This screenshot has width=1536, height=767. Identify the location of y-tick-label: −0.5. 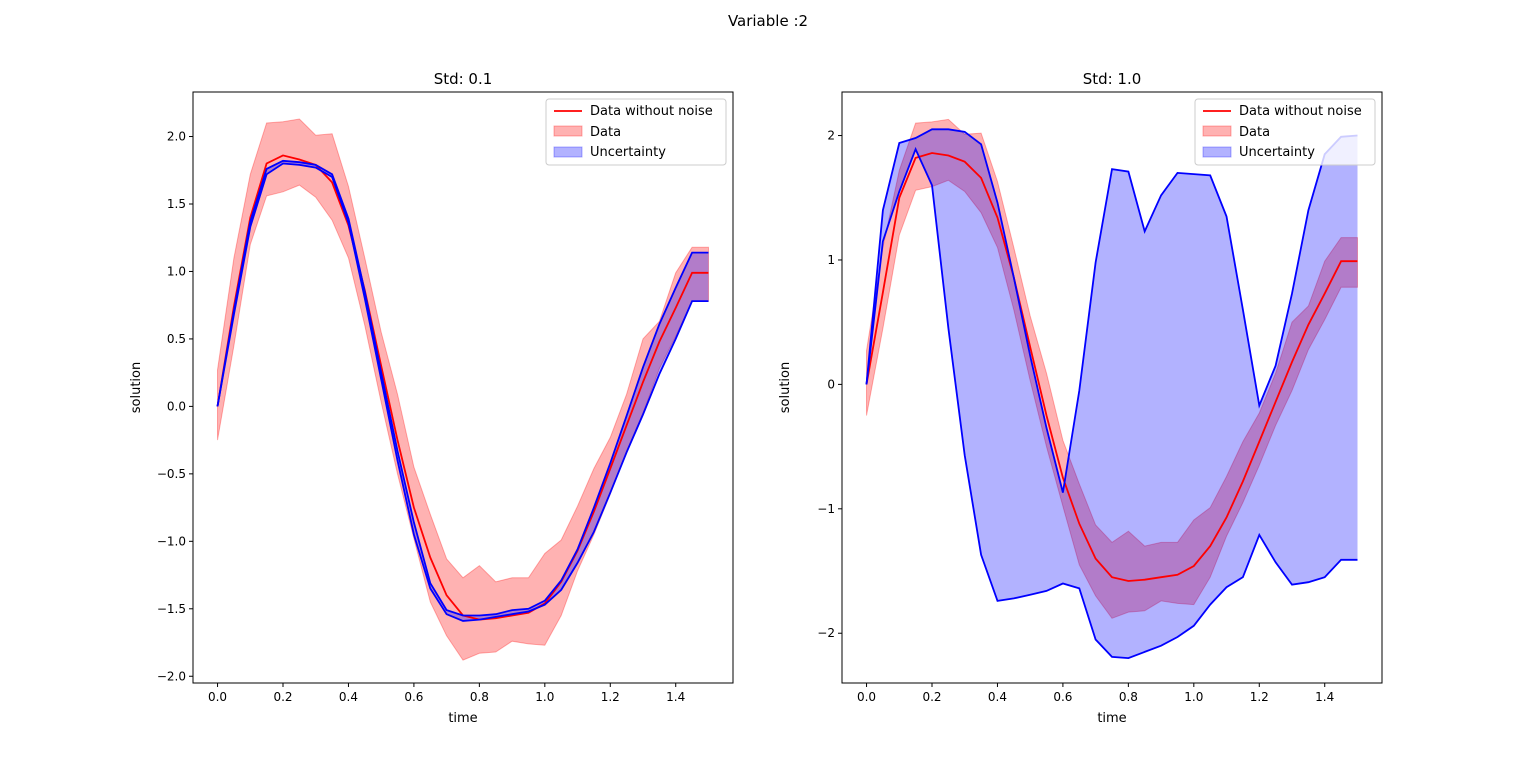
(171, 474).